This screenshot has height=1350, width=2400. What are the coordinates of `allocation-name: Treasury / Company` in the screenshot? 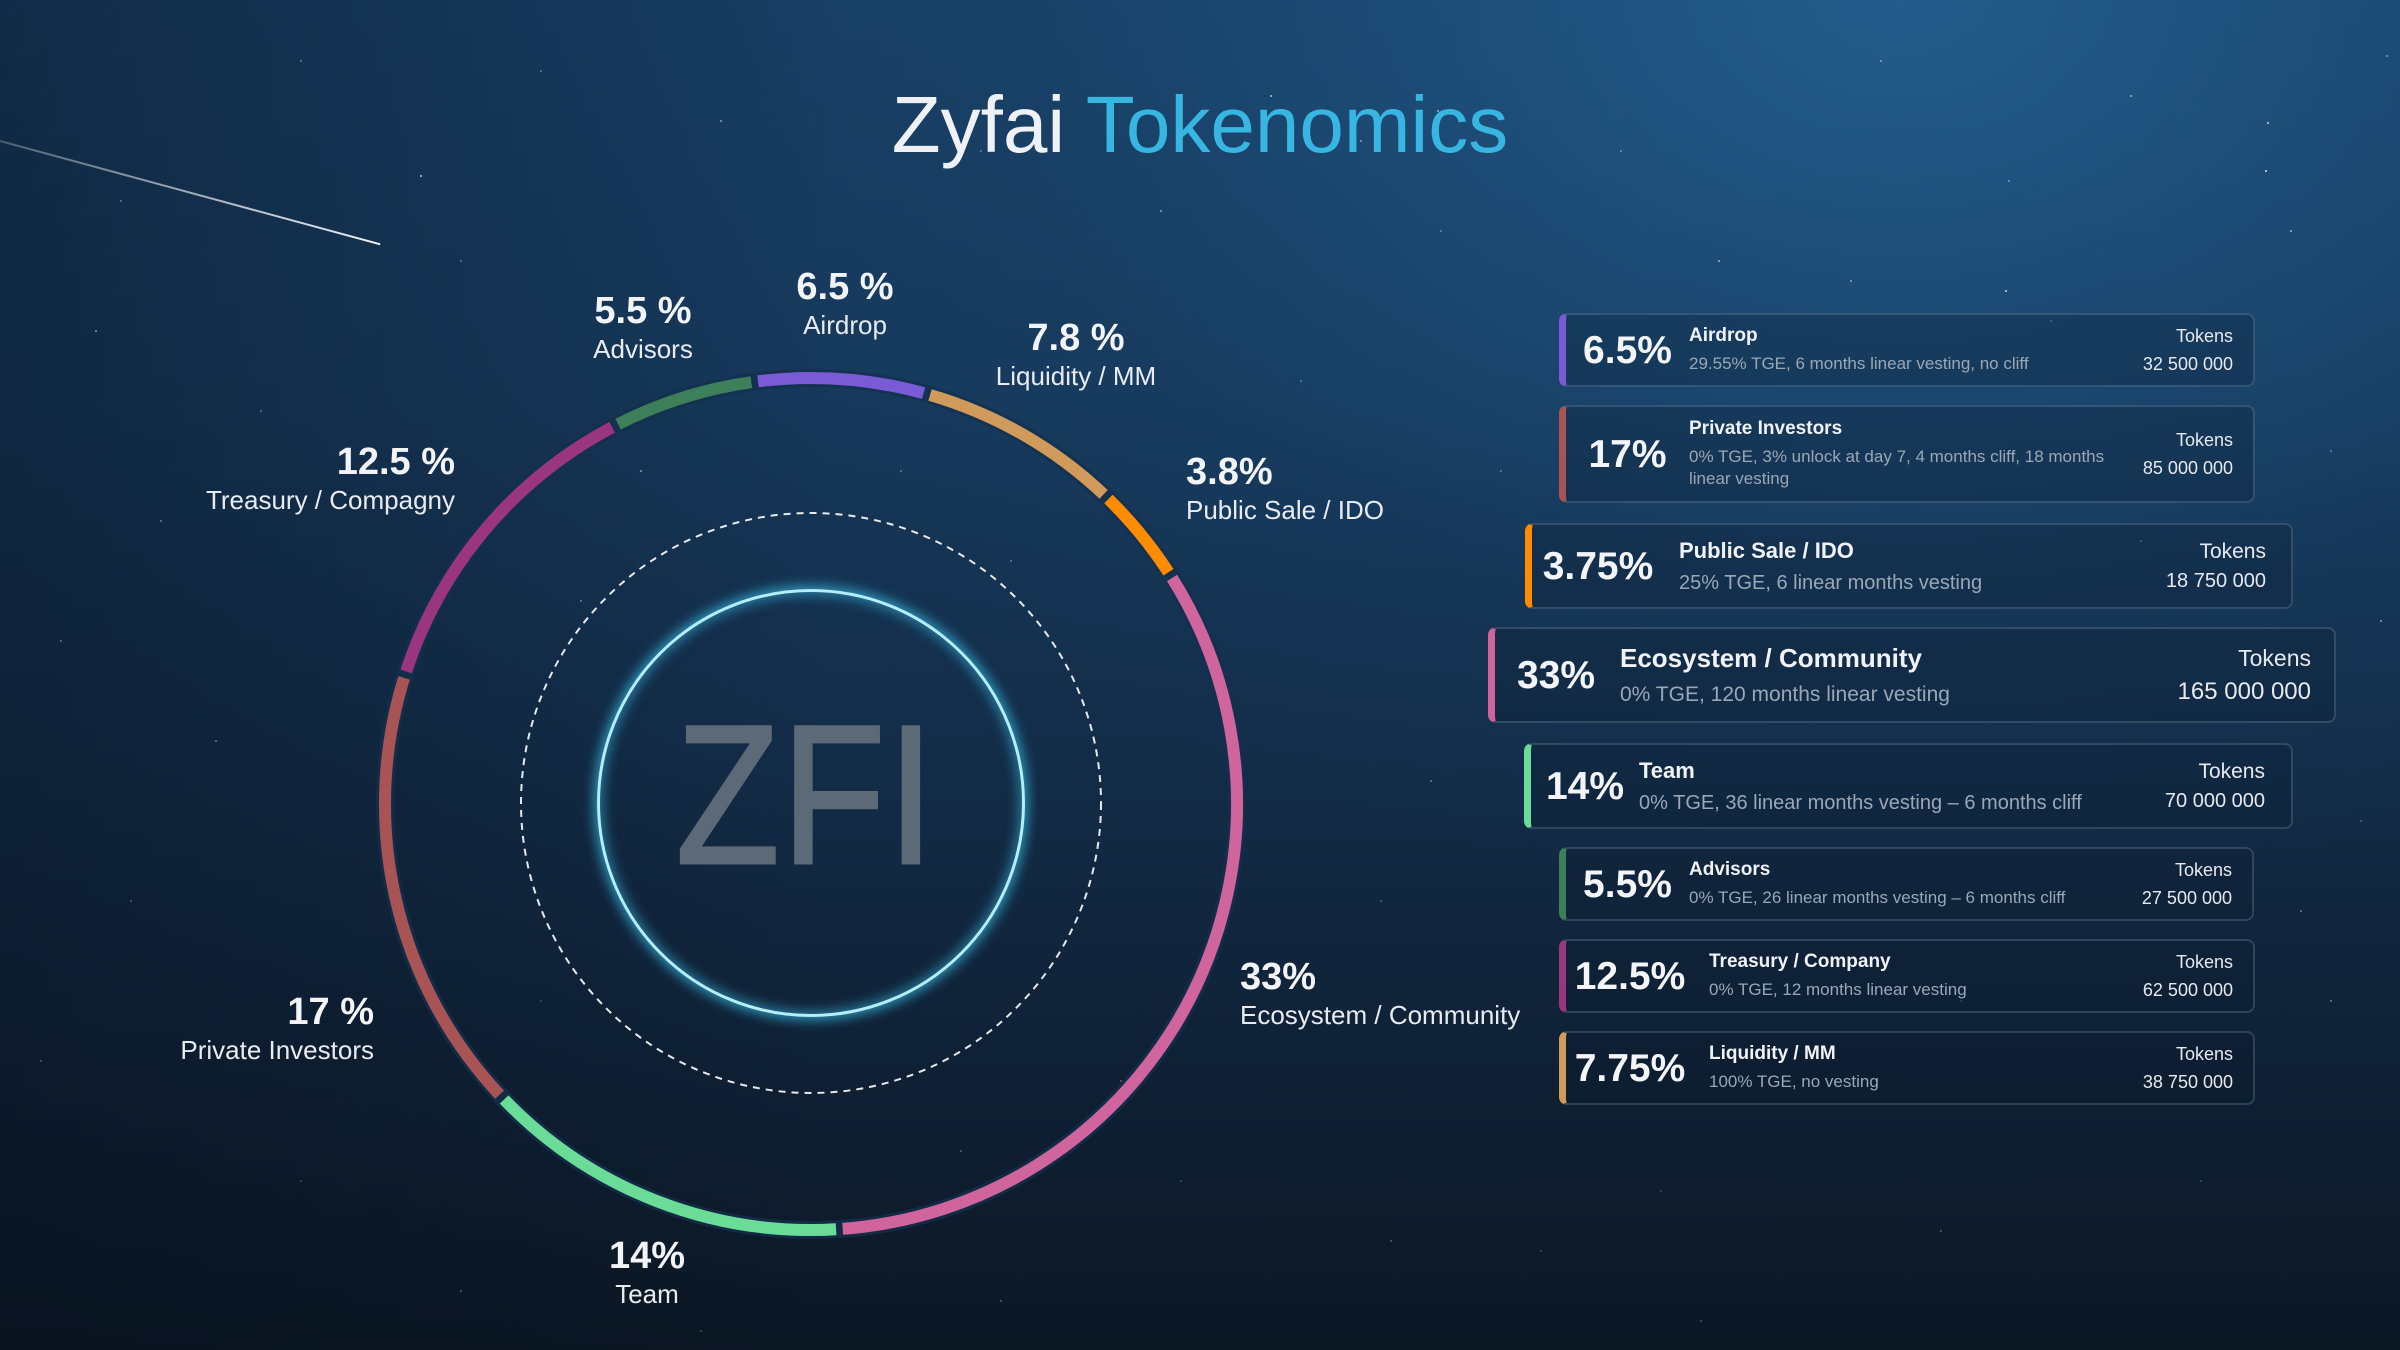 It's located at (1800, 961).